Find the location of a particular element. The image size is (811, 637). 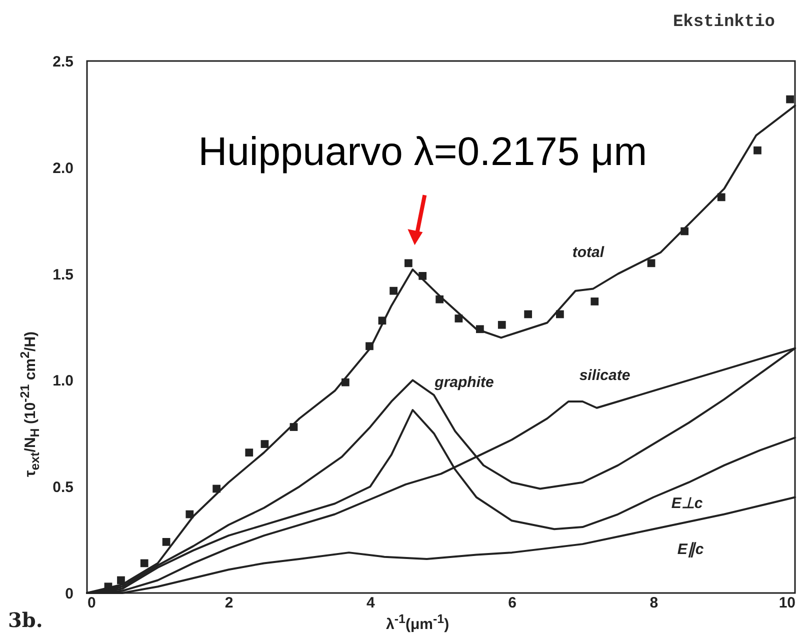

series-label: E⊥c is located at coordinates (687, 503).